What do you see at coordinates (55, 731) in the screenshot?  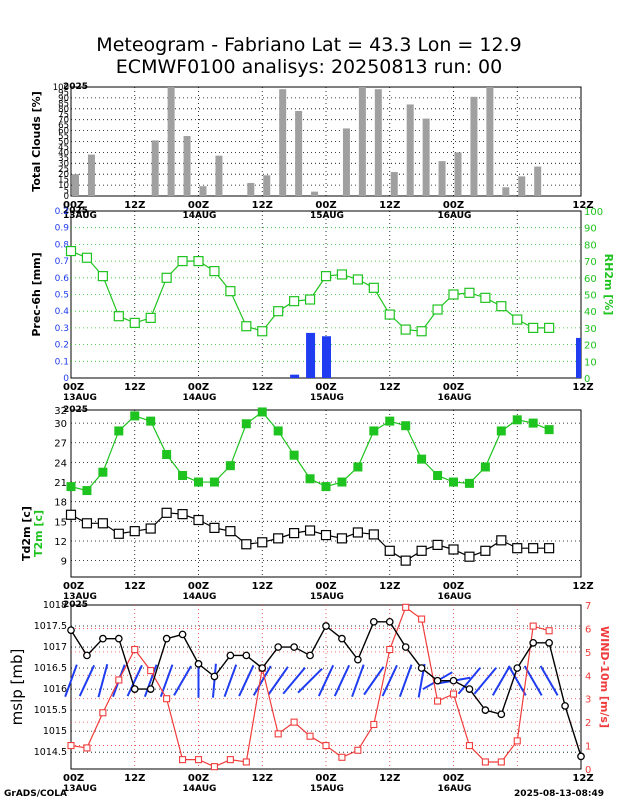 I see `mslp-ytick-label: 1015` at bounding box center [55, 731].